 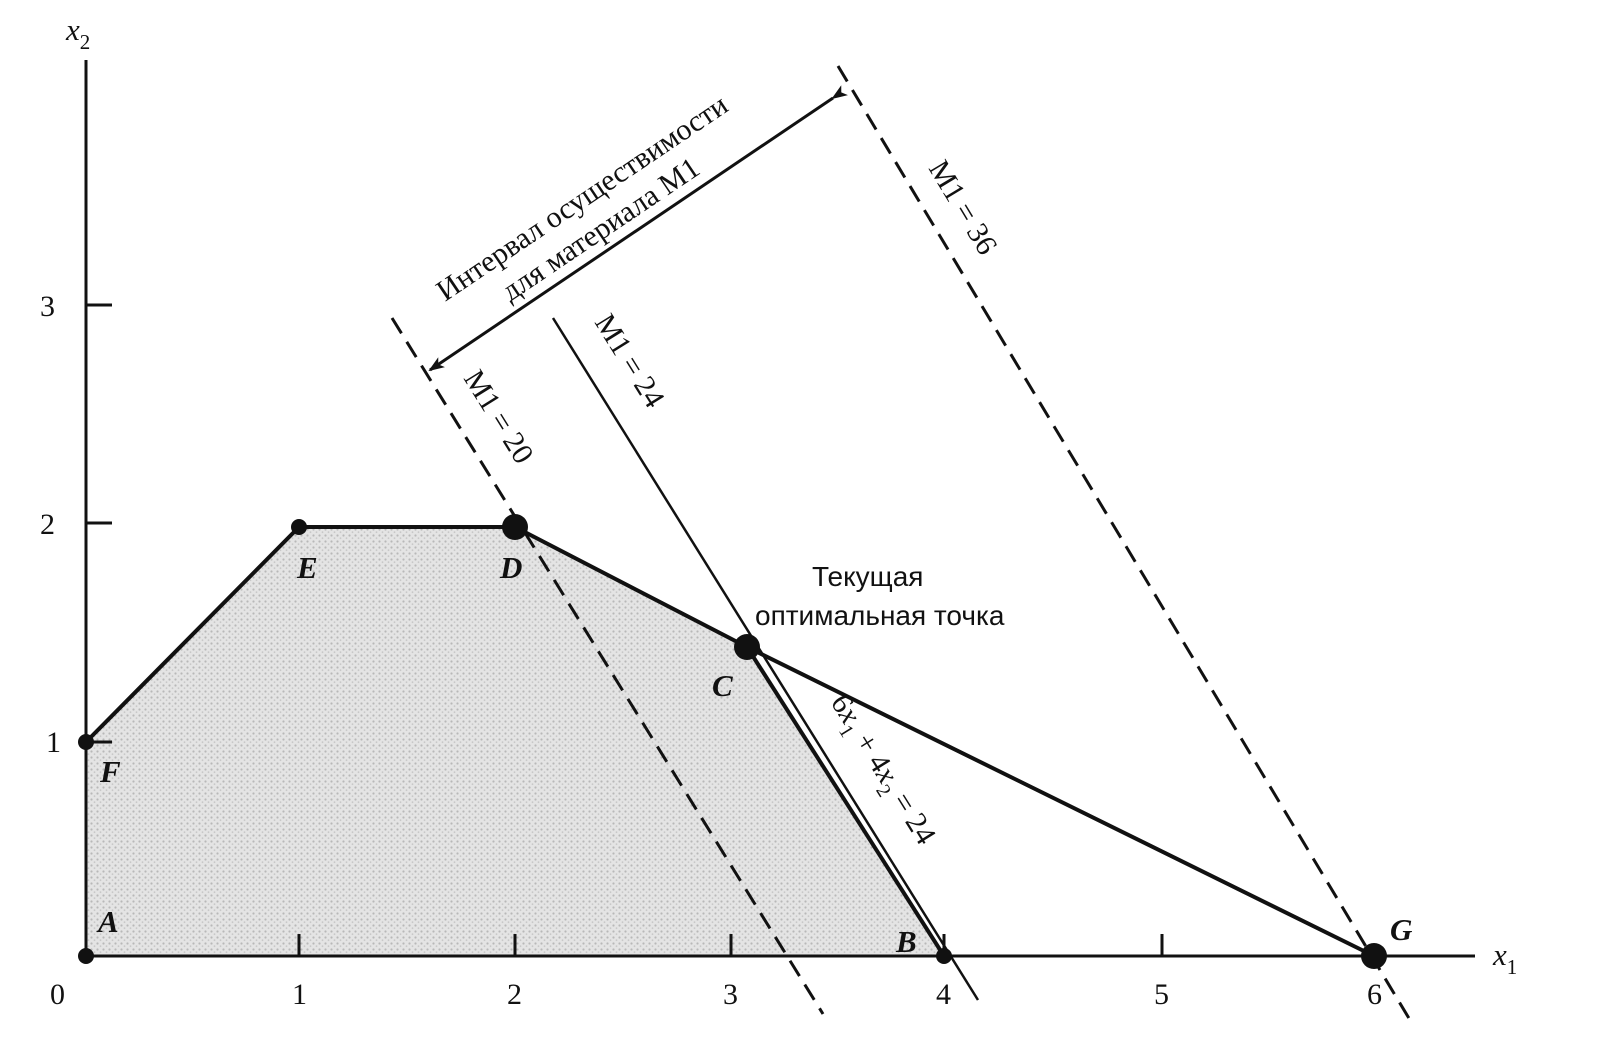 I want to click on point-label-c: C, so click(x=722, y=685).